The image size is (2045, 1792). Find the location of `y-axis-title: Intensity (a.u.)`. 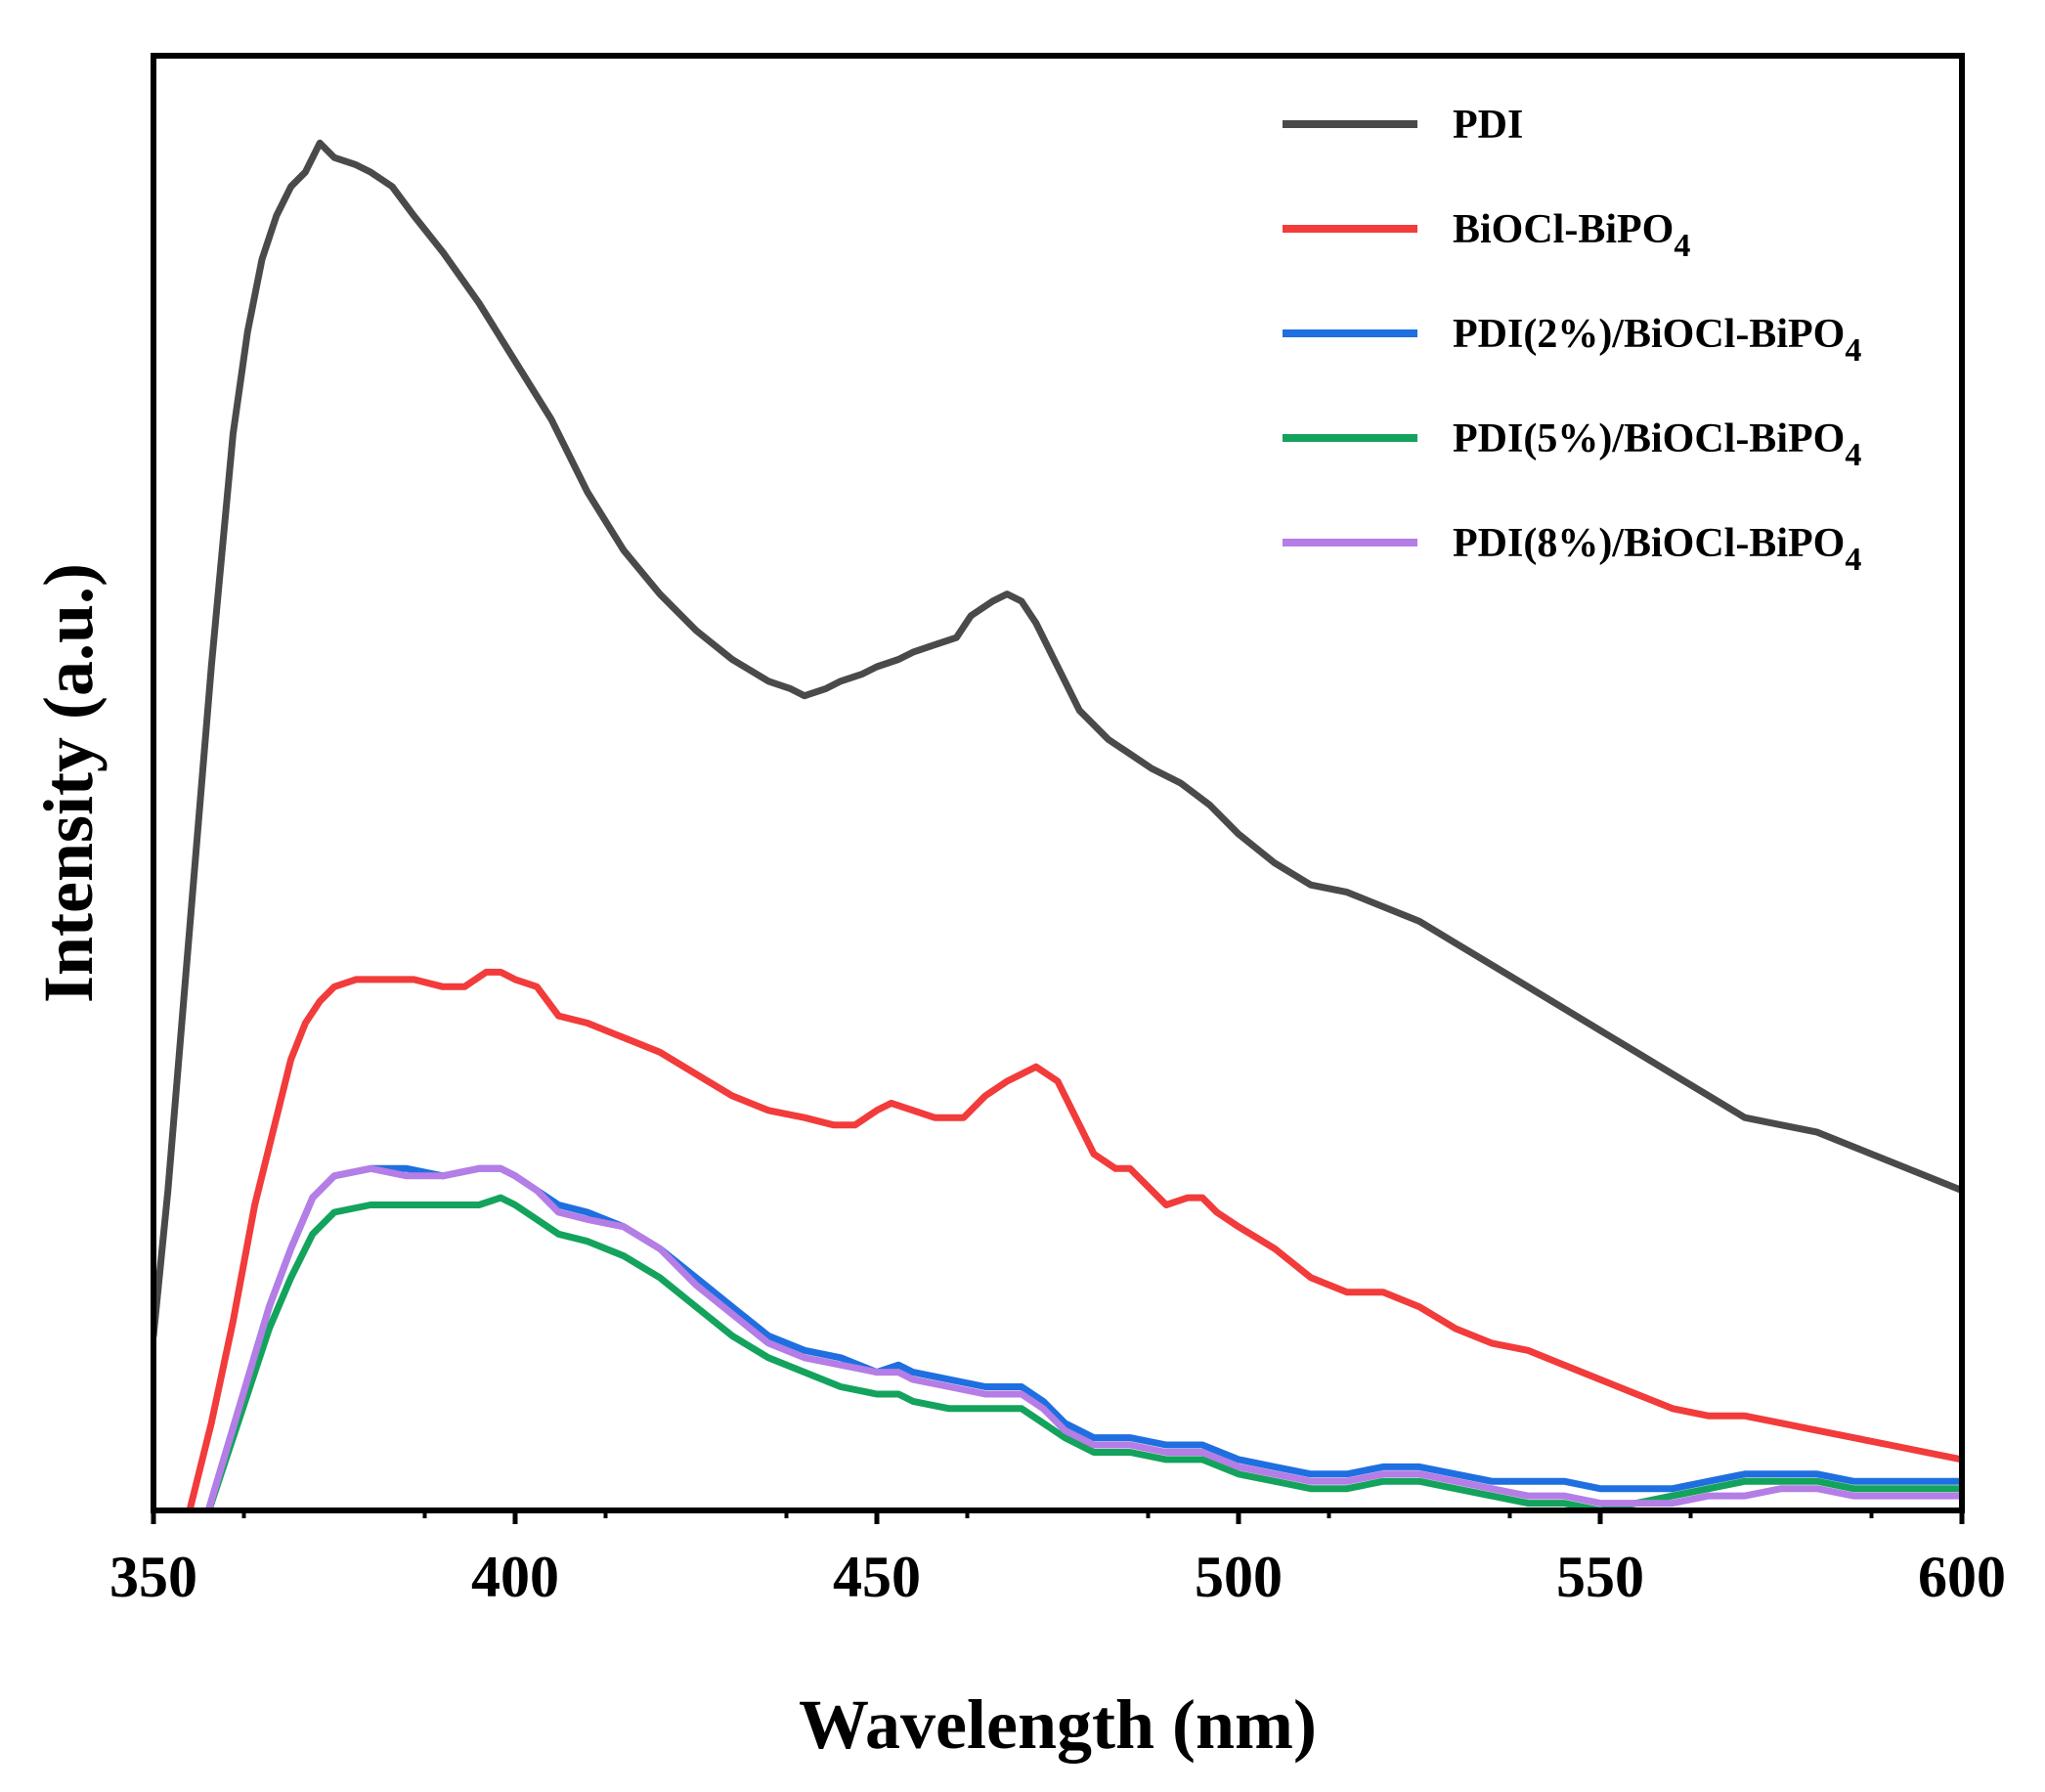

y-axis-title: Intensity (a.u.) is located at coordinates (69, 783).